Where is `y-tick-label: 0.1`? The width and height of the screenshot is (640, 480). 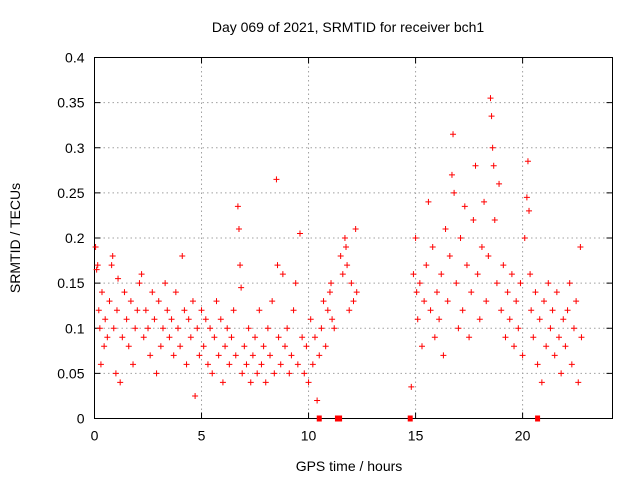 y-tick-label: 0.1 is located at coordinates (75, 328).